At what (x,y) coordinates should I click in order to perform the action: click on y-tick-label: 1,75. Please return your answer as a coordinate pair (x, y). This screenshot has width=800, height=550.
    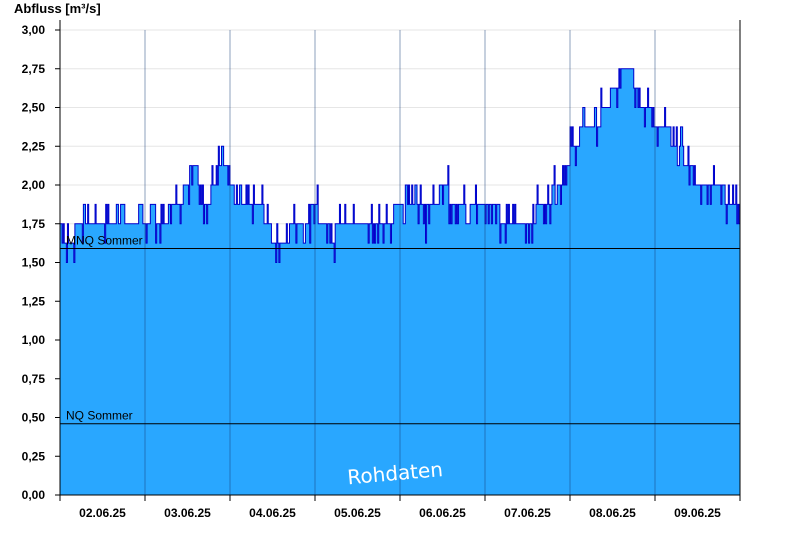
    Looking at the image, I should click on (34, 224).